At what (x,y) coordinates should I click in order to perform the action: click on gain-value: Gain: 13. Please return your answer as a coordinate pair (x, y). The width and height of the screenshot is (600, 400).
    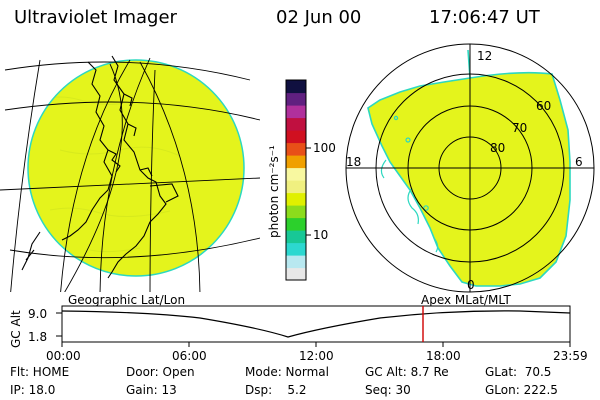
    Looking at the image, I should click on (151, 390).